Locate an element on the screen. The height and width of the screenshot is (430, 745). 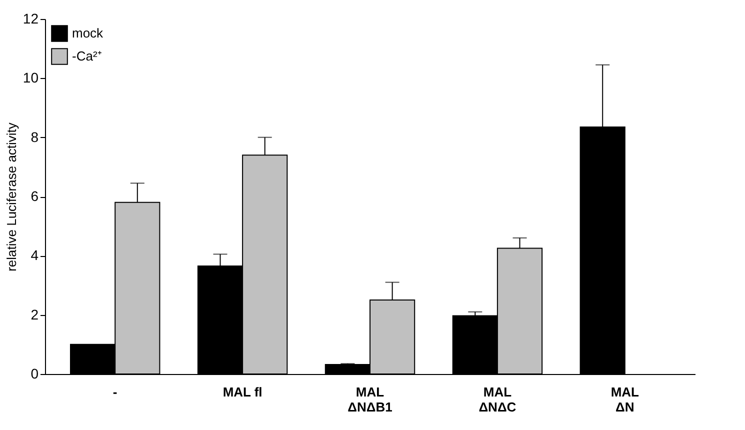
x-tick-label: MAL ΔNΔB1 is located at coordinates (370, 399).